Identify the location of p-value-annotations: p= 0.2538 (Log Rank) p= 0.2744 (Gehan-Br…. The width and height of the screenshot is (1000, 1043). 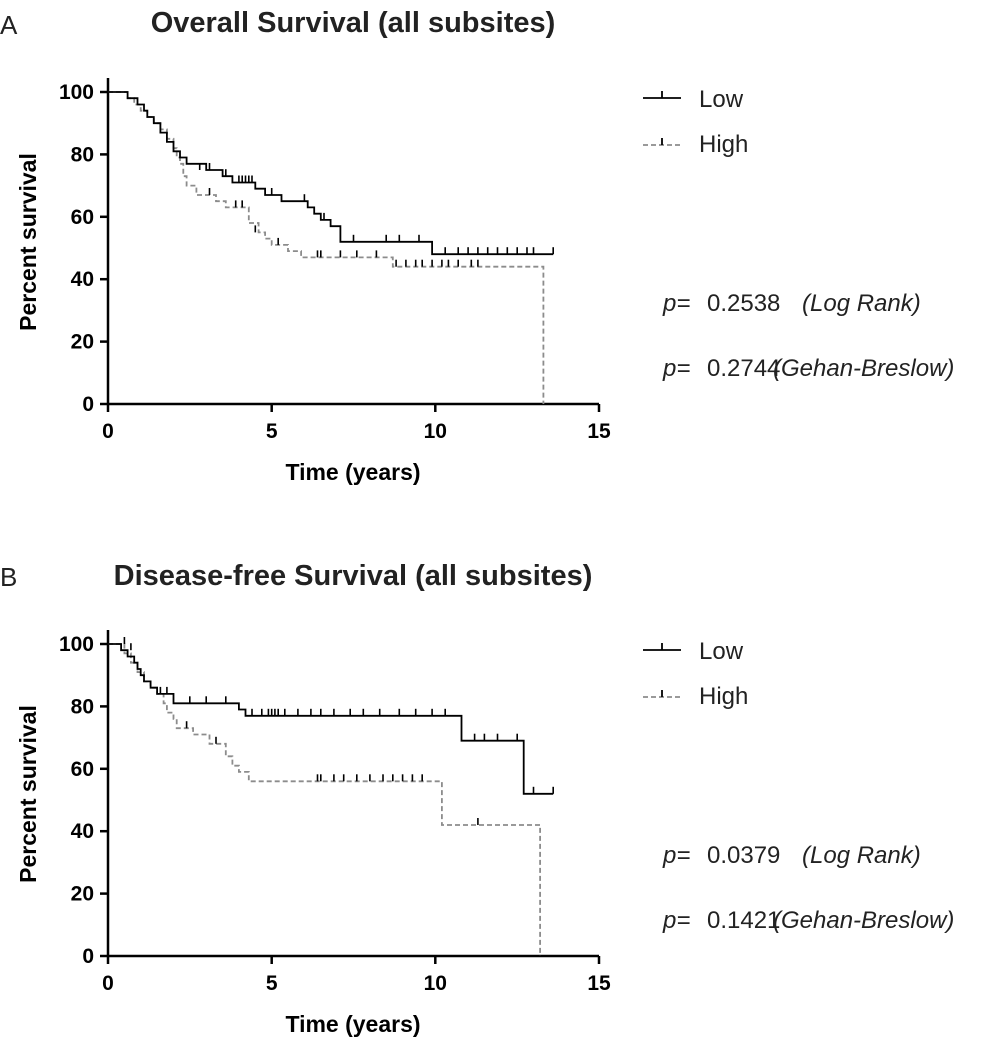
(808, 336).